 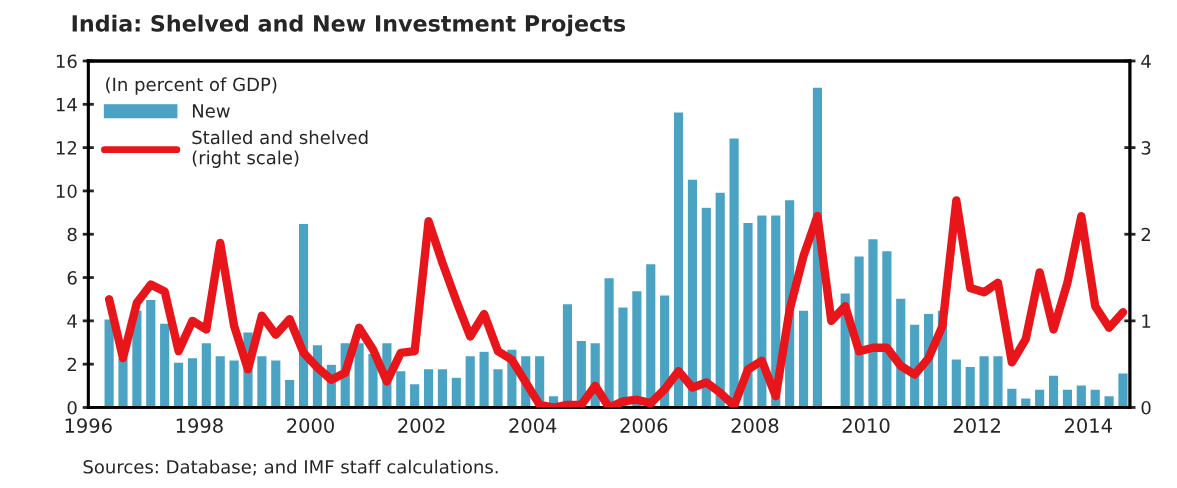 I want to click on x-tick-label: 2004, so click(x=533, y=425).